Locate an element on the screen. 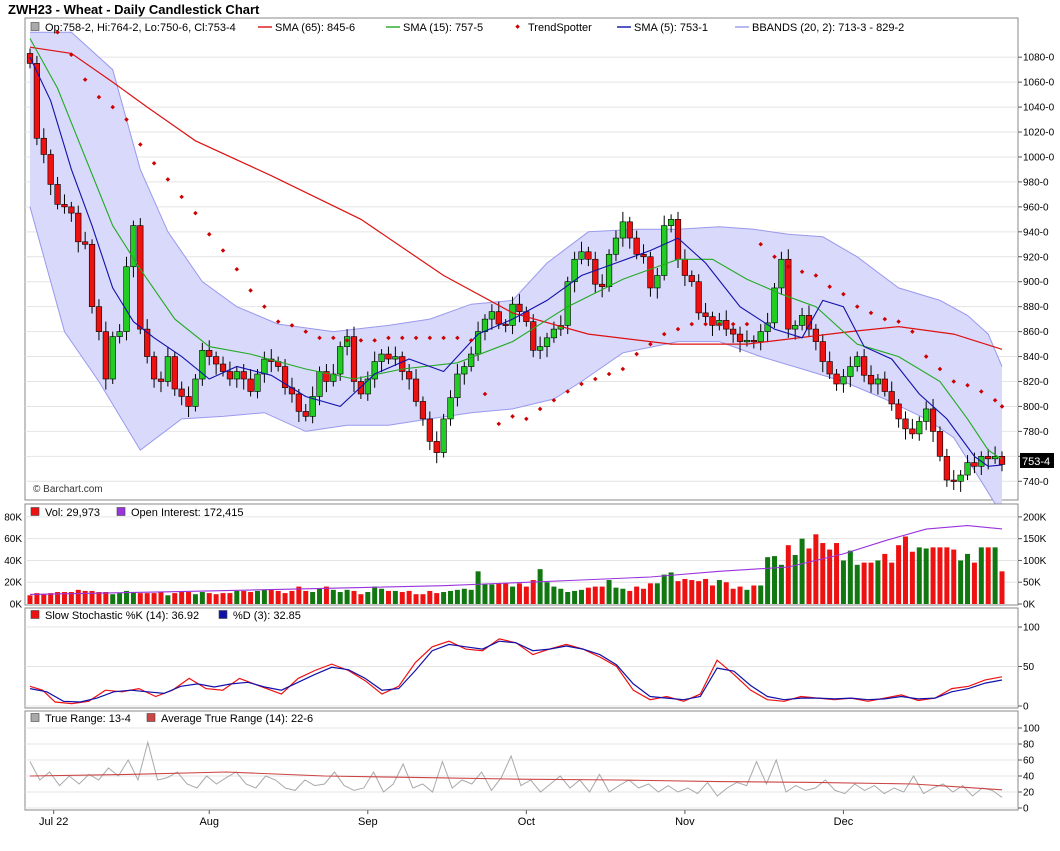 Image resolution: width=1060 pixels, height=851 pixels. true-range-tick-label: 80 is located at coordinates (1029, 745).